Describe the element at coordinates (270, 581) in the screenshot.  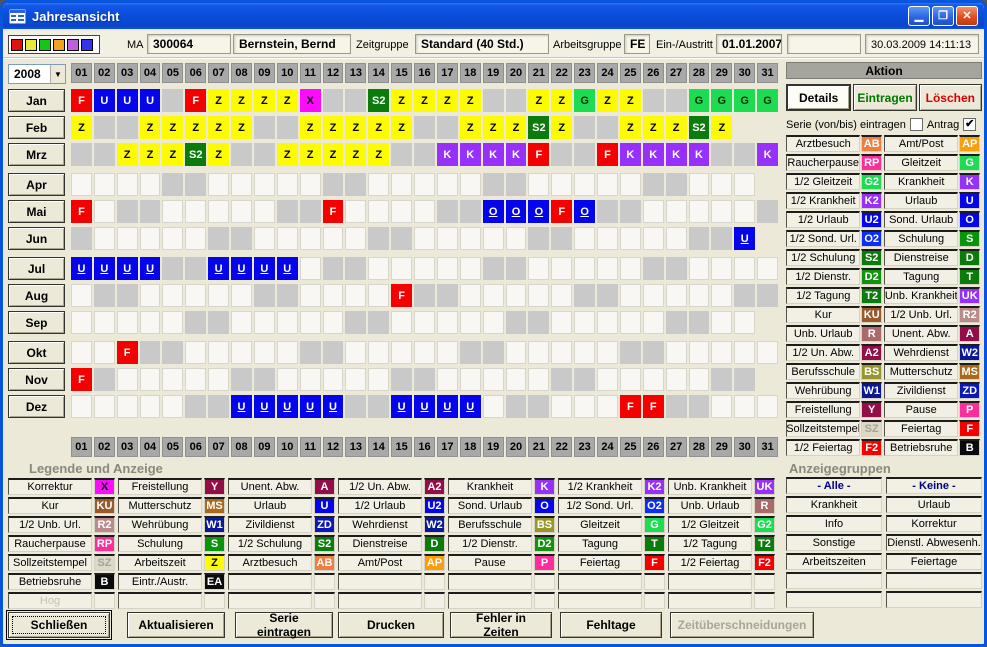
I see `legend-label-button` at that location.